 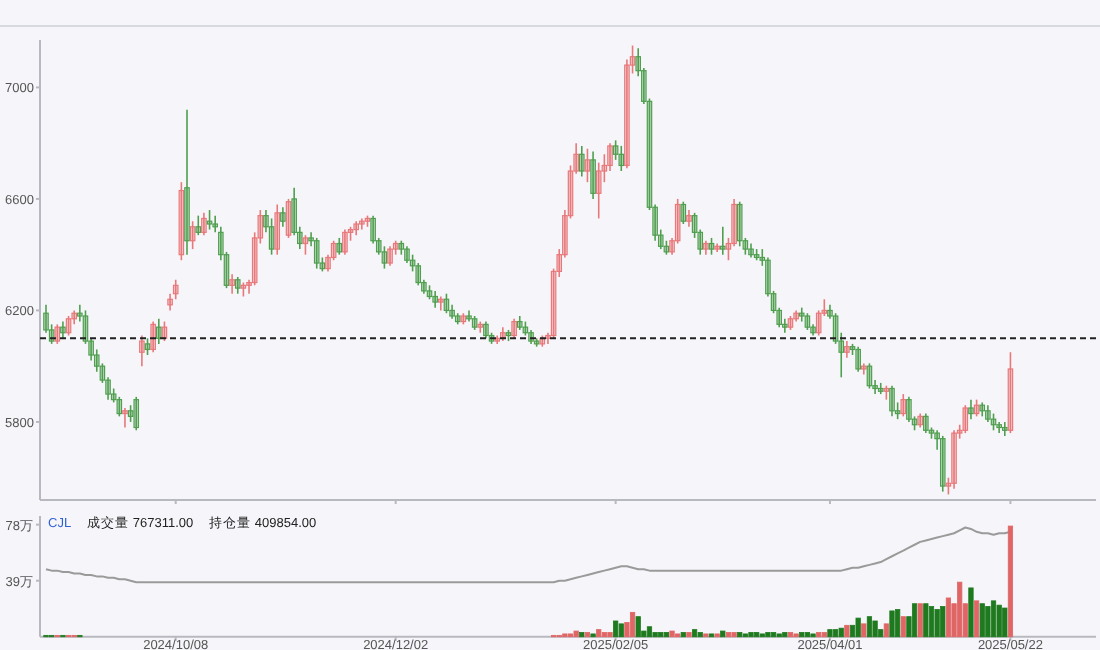 What do you see at coordinates (528, 555) in the screenshot?
I see `line-series` at bounding box center [528, 555].